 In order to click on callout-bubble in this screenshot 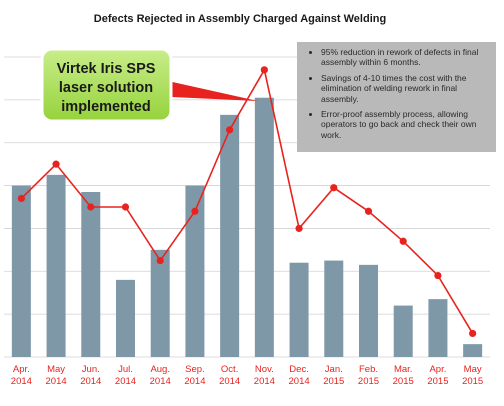, I will do `click(106, 85)`.